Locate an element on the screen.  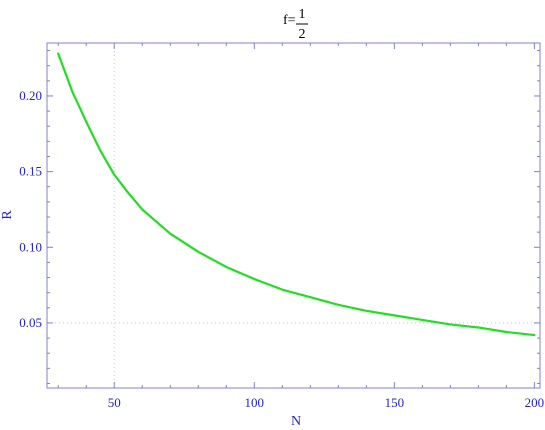
y-tick-label: 0.05 is located at coordinates (30, 322).